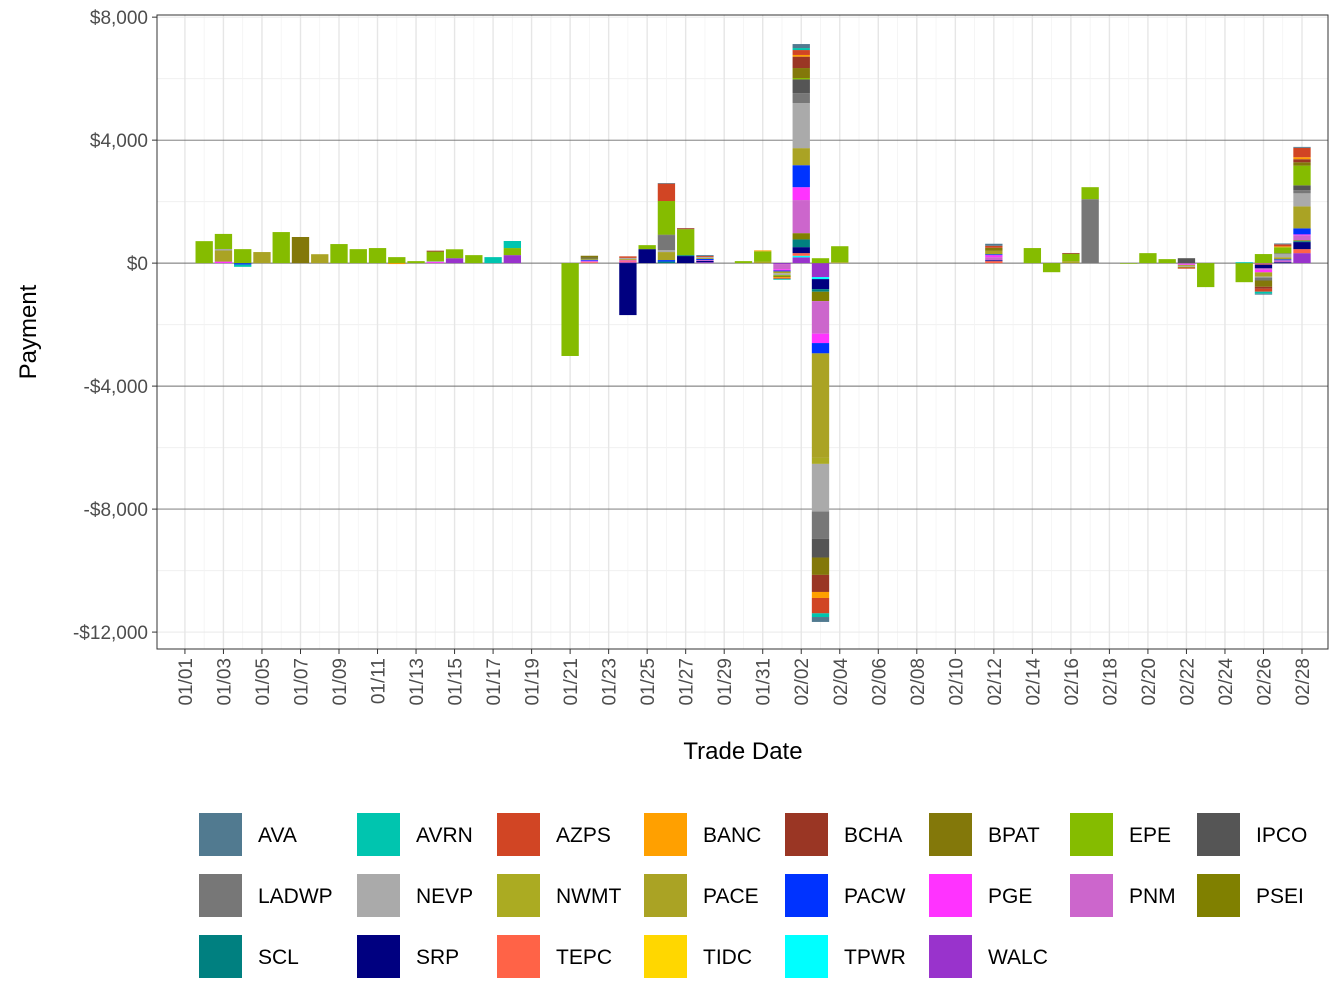 The width and height of the screenshot is (1344, 1008). I want to click on x-tick-label: 01/13, so click(417, 682).